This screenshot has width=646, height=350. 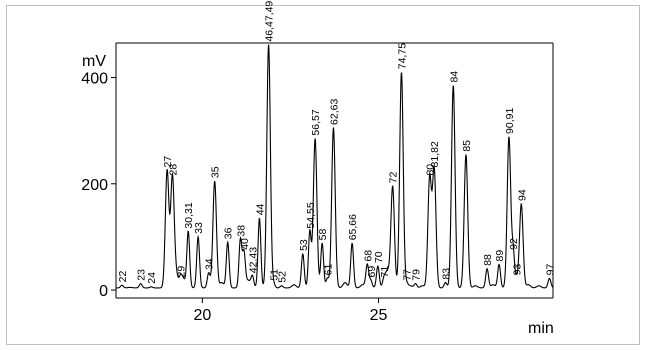 I want to click on peak-label: 61, so click(x=329, y=270).